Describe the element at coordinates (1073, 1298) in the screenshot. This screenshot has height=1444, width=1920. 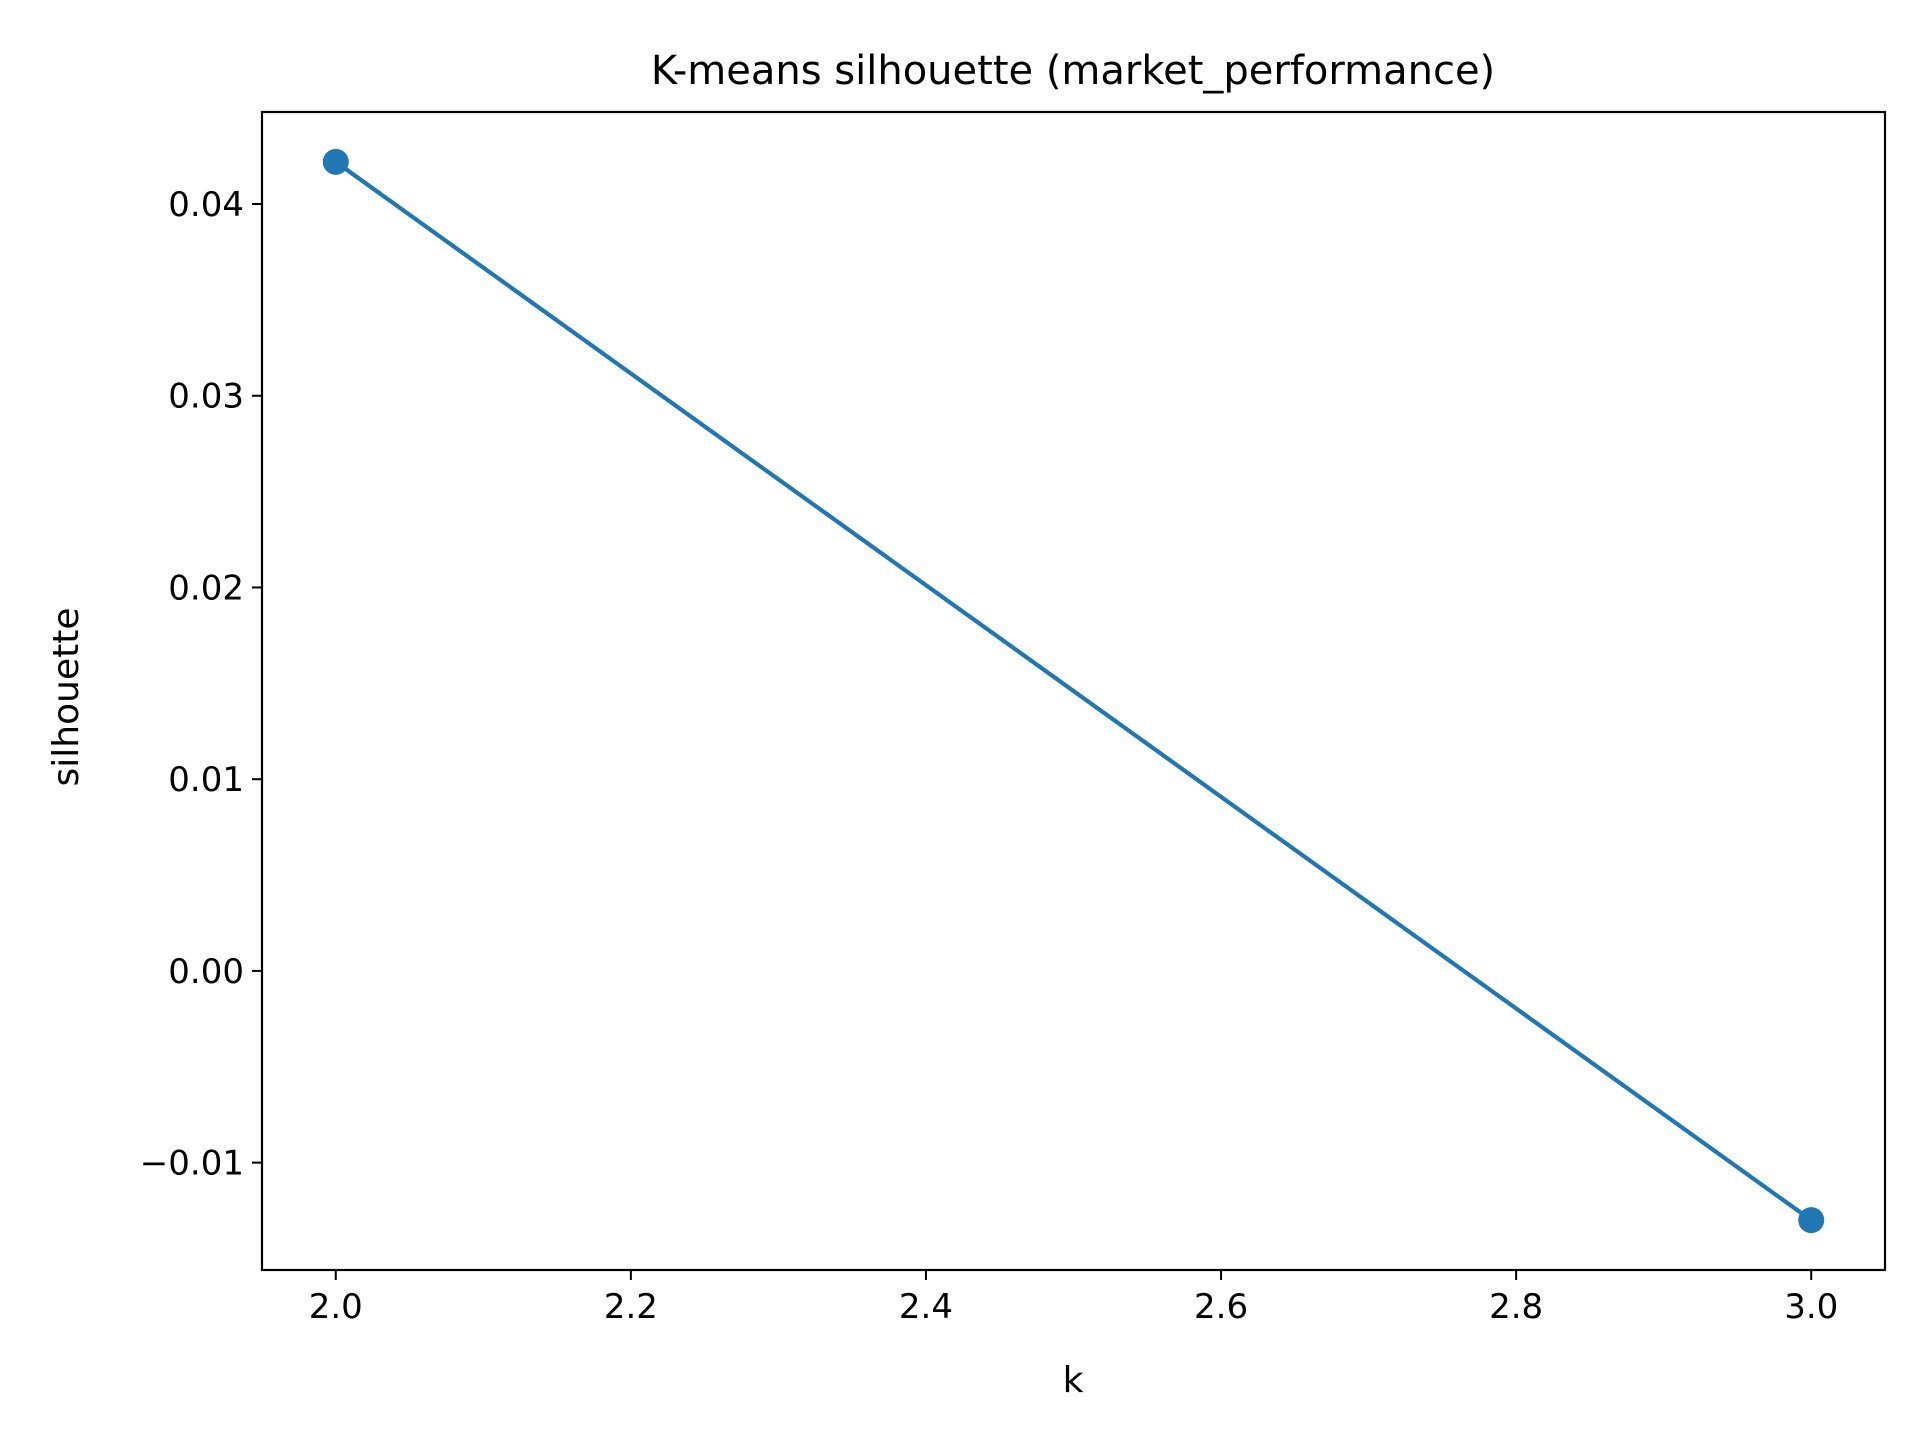
I see `x-axis-ticks: 2.0 2.2 2.4 2.6 2.8 3.0` at that location.